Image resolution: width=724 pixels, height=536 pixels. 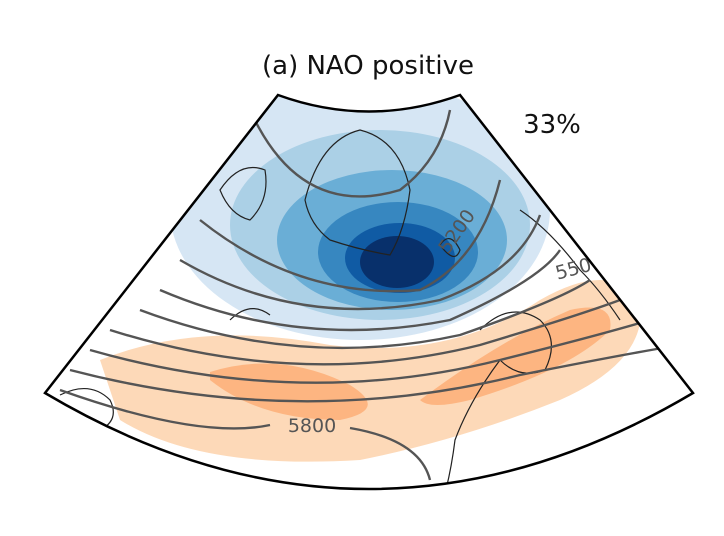 I want to click on frequency-label: 33%, so click(x=552, y=125).